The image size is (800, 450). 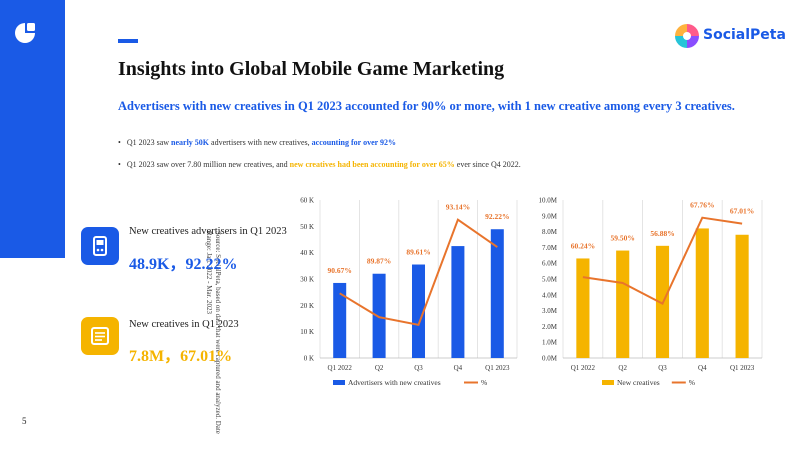 What do you see at coordinates (260, 142) in the screenshot?
I see `bullet-1-text-b: advertisers with new creatives,` at bounding box center [260, 142].